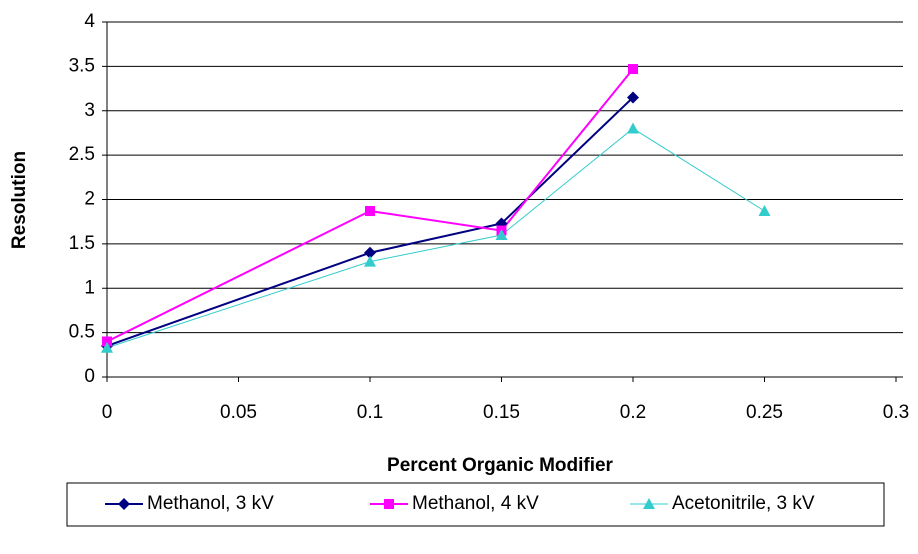 This screenshot has width=918, height=554. What do you see at coordinates (89, 376) in the screenshot?
I see `y-tick-label: 0` at bounding box center [89, 376].